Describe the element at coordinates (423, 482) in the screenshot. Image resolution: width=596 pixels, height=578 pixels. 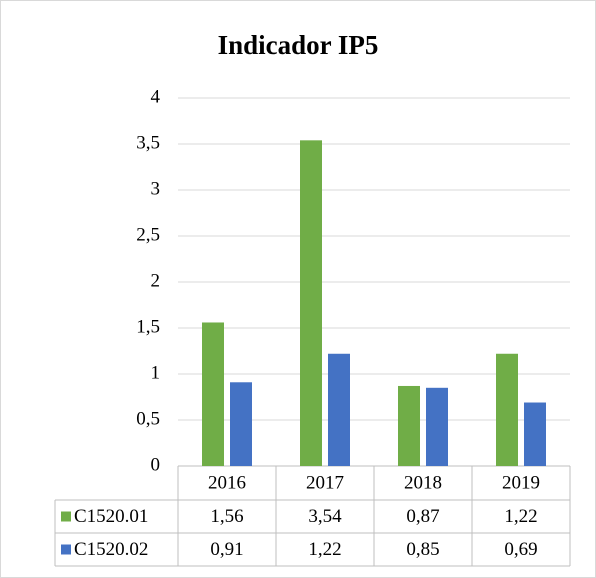
I see `x-tick-label: 2018` at that location.